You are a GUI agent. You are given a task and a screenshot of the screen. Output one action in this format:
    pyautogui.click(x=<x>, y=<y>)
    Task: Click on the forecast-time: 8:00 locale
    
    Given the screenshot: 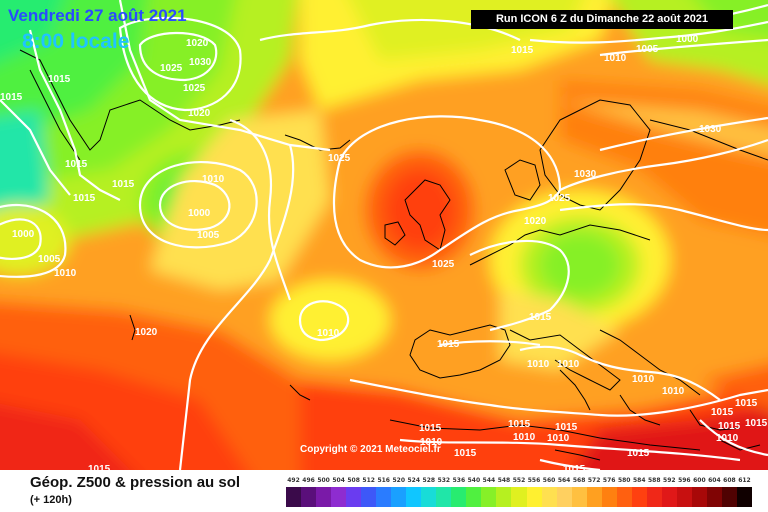 What is the action you would take?
    pyautogui.click(x=76, y=41)
    